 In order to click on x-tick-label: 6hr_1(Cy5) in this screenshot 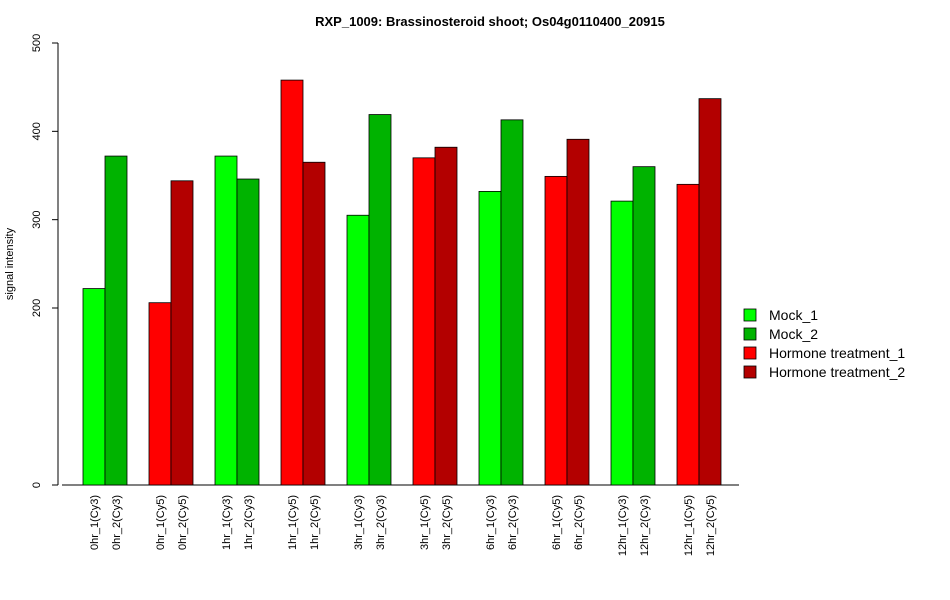, I will do `click(557, 522)`.